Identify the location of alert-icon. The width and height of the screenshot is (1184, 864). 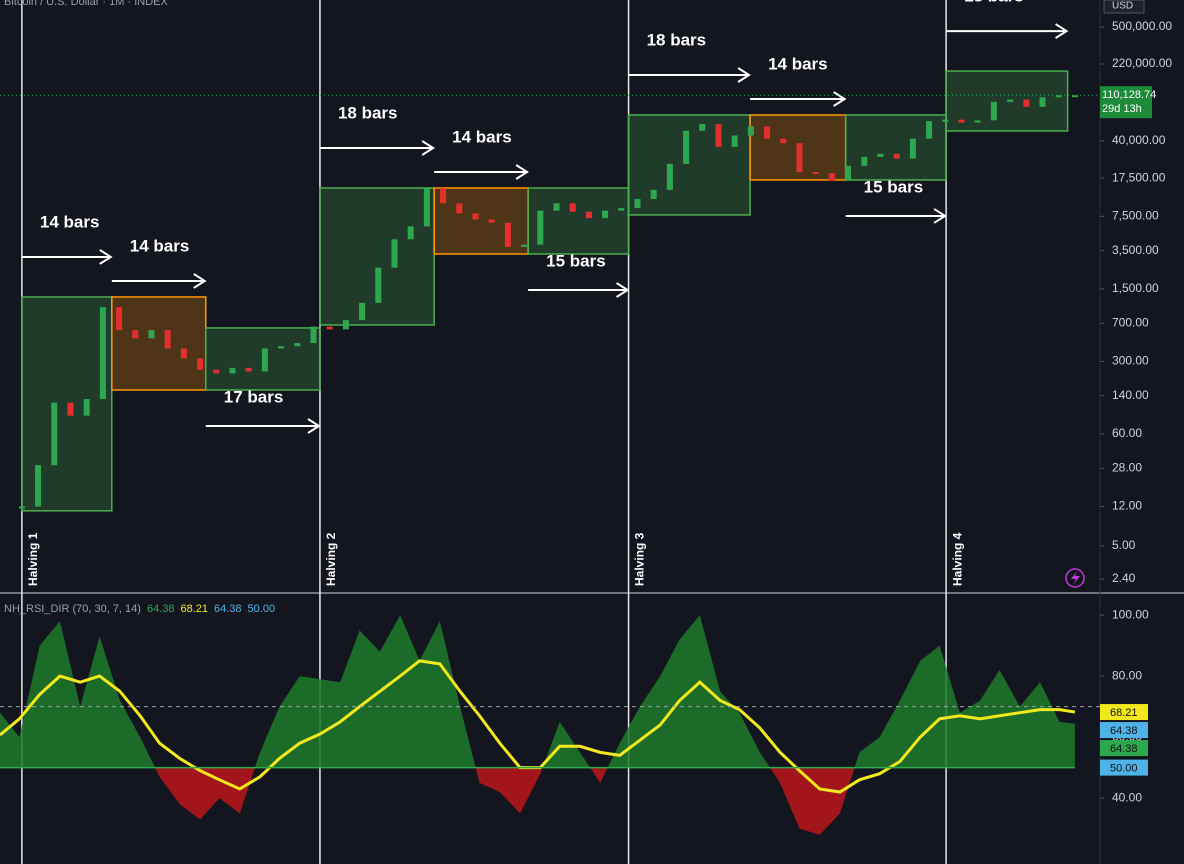
(1075, 578).